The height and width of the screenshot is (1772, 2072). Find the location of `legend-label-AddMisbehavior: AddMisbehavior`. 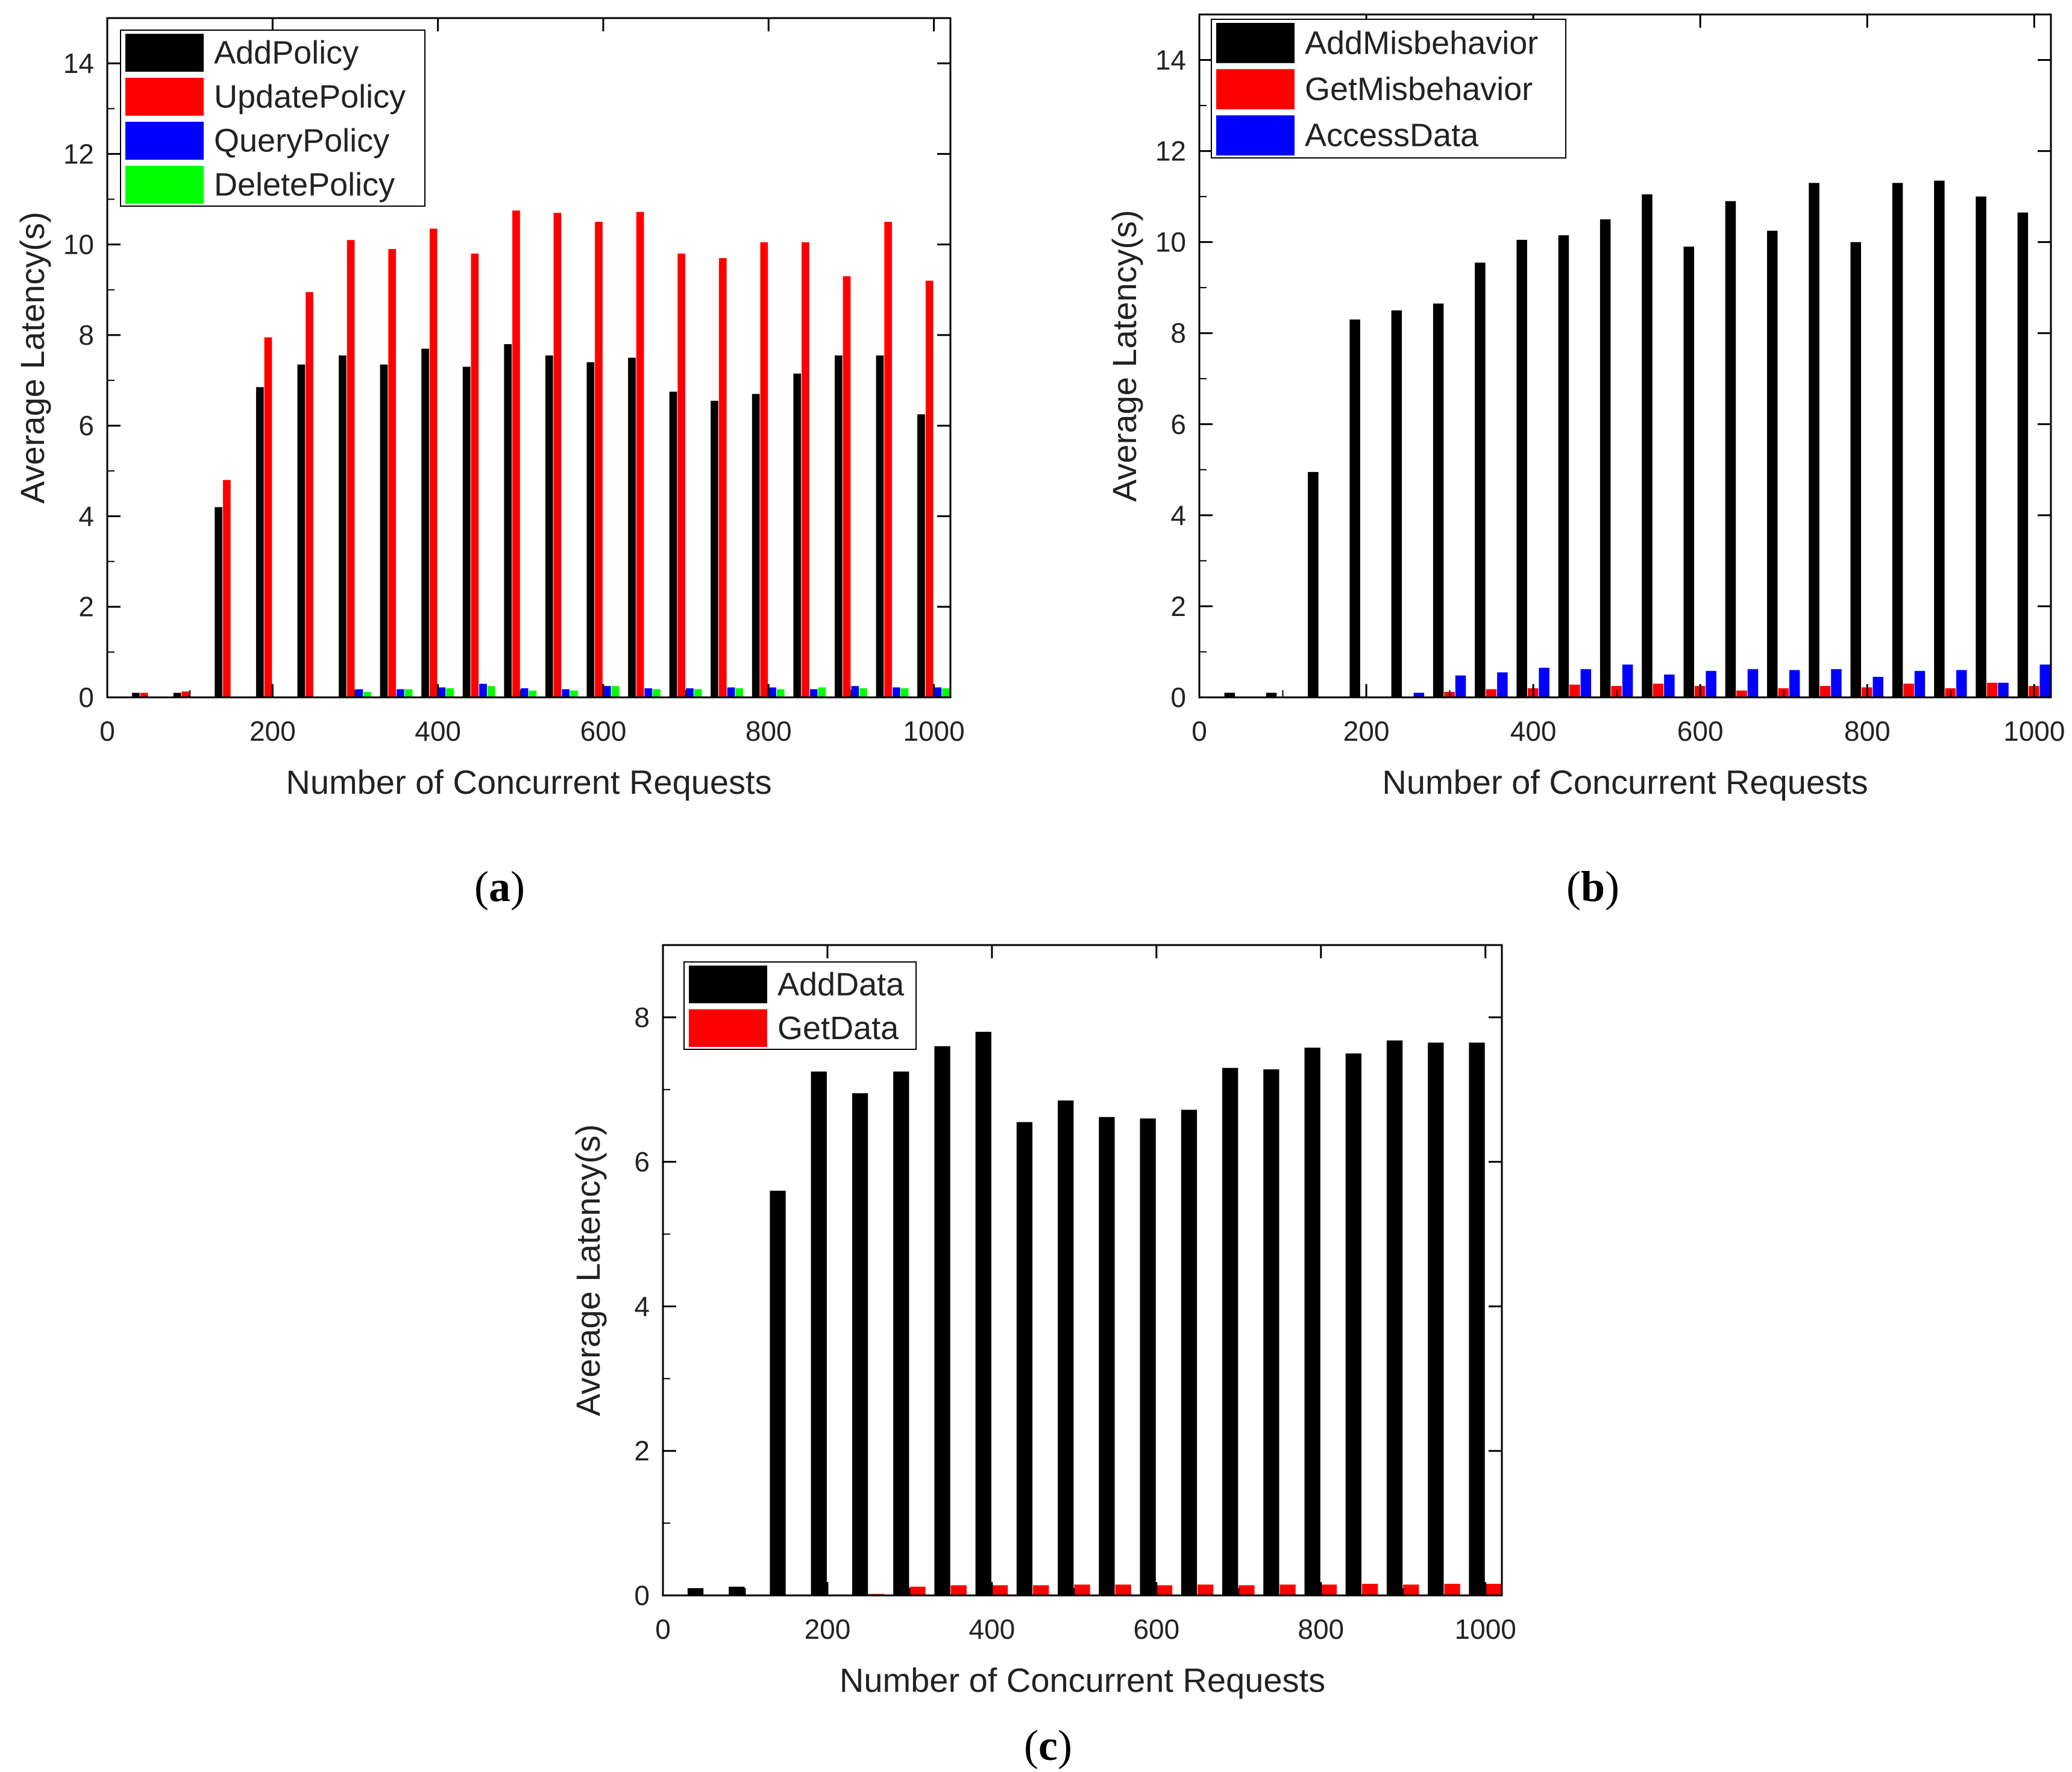

legend-label-AddMisbehavior: AddMisbehavior is located at coordinates (1422, 43).